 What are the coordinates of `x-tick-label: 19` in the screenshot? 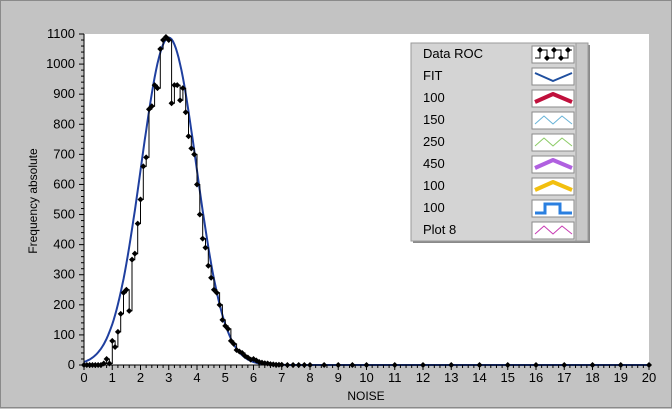 It's located at (621, 377).